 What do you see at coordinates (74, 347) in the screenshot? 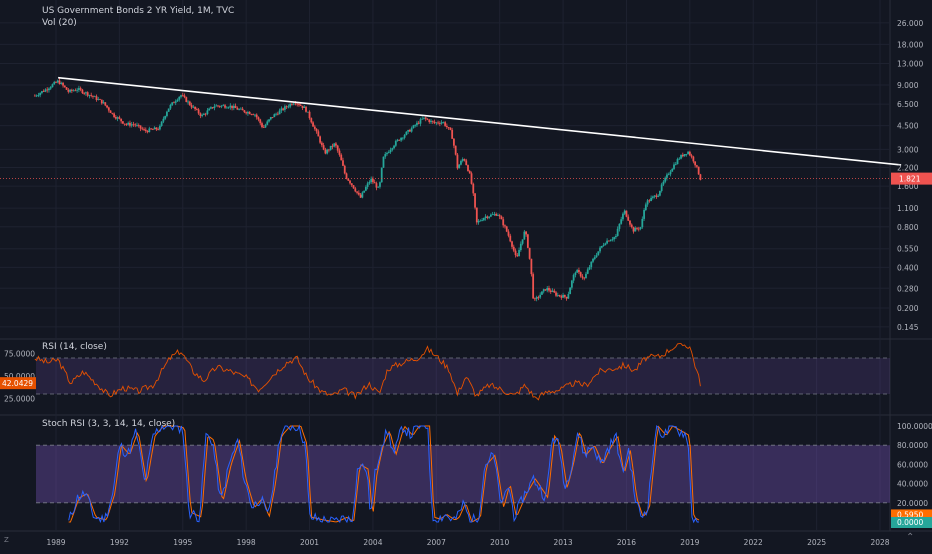
I see `rsi-legend: RSI (14, close)` at bounding box center [74, 347].